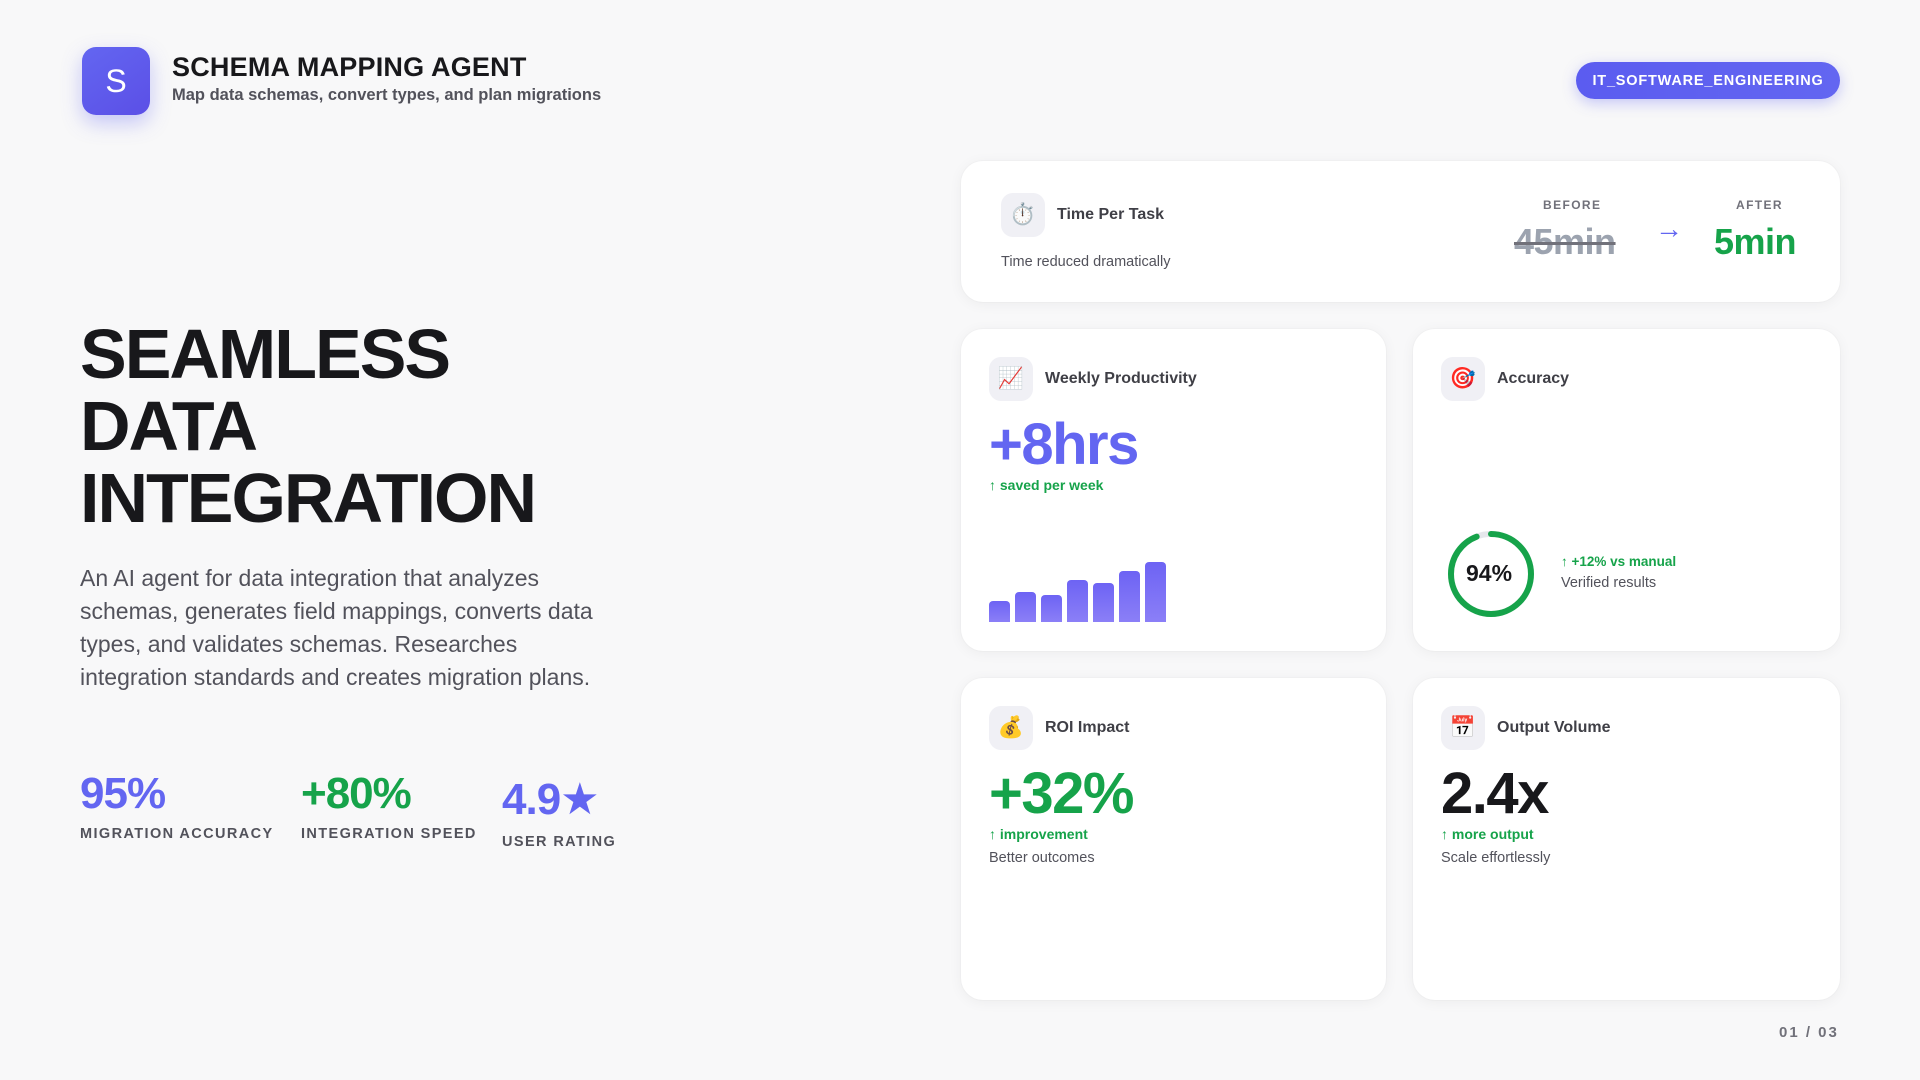  I want to click on stat-value: +80%, so click(356, 793).